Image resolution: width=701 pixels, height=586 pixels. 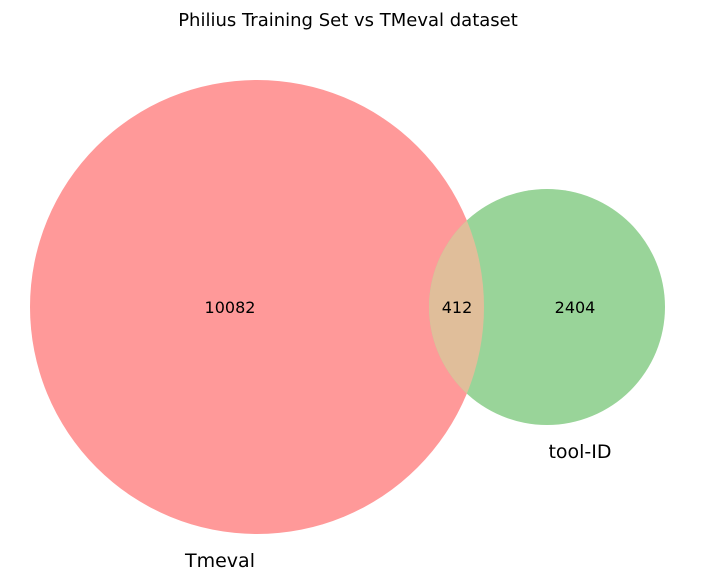 What do you see at coordinates (457, 307) in the screenshot?
I see `intersection-count: 412` at bounding box center [457, 307].